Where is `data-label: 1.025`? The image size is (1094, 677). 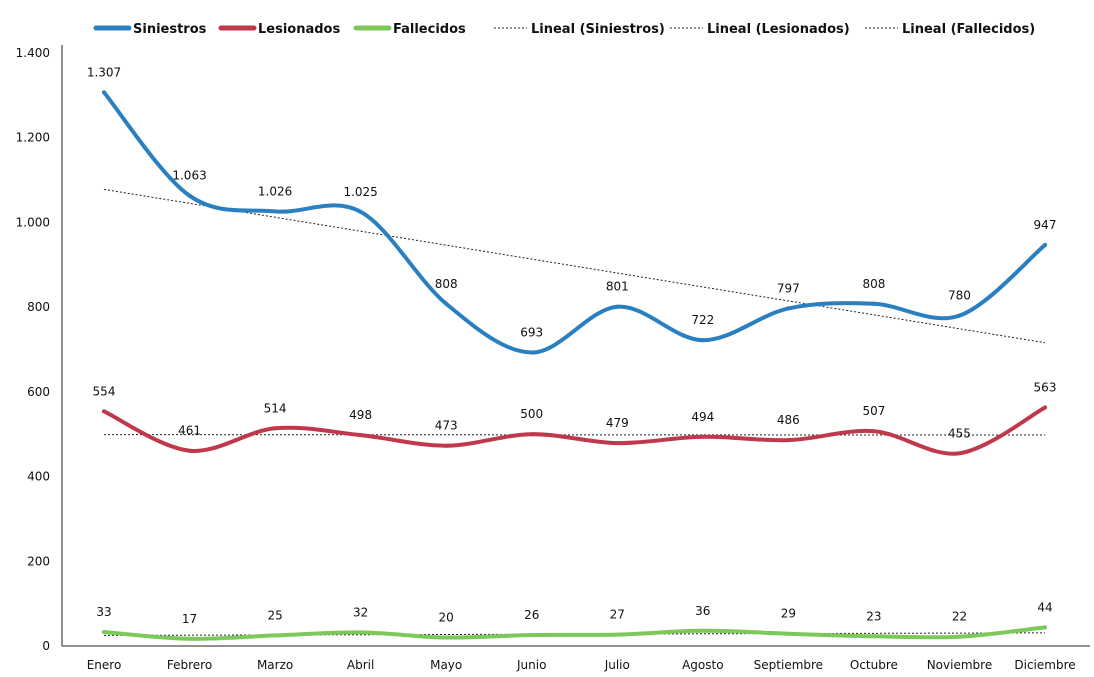 data-label: 1.025 is located at coordinates (360, 192).